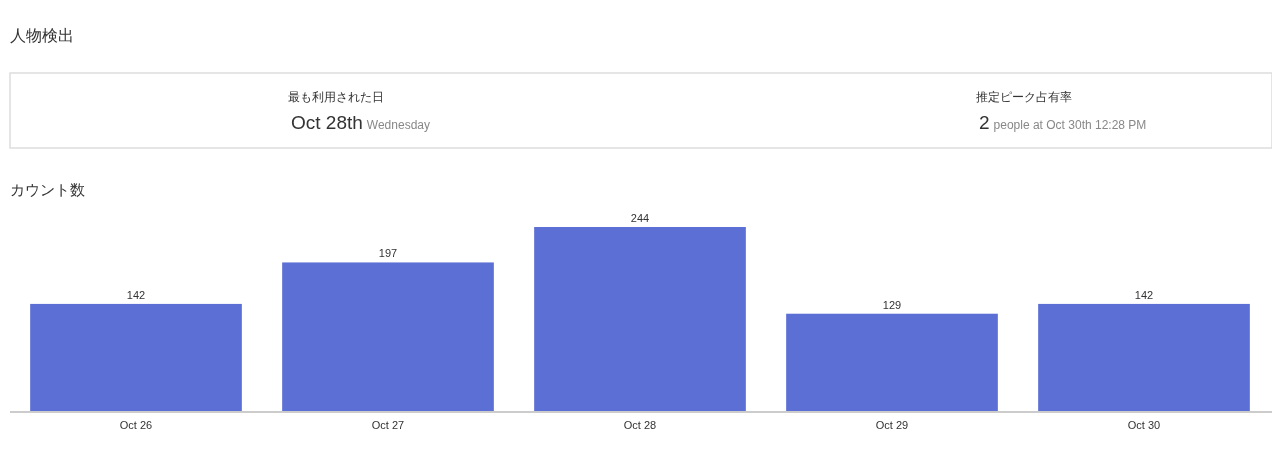 Image resolution: width=1280 pixels, height=458 pixels. Describe the element at coordinates (1144, 425) in the screenshot. I see `x-tick-label: Oct 30` at that location.